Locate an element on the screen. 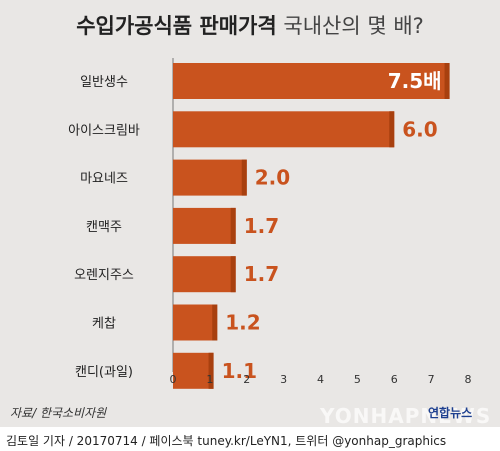  value-label: 1.1 is located at coordinates (239, 371).